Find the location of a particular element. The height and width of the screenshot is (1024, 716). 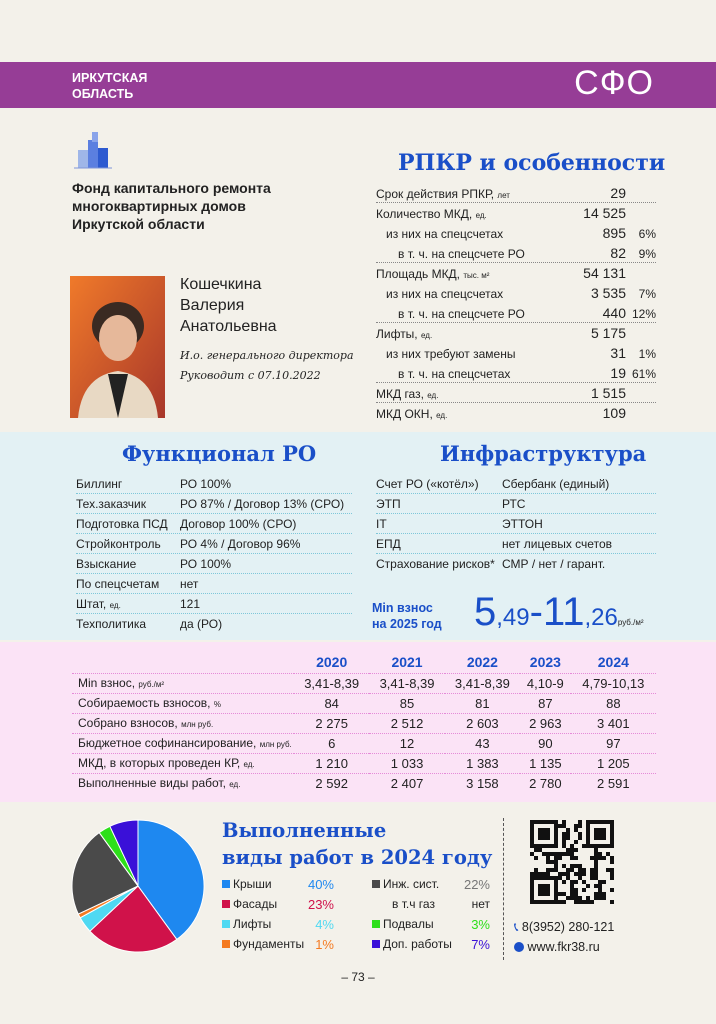

legend-item: Лифты 4% is located at coordinates (278, 924).